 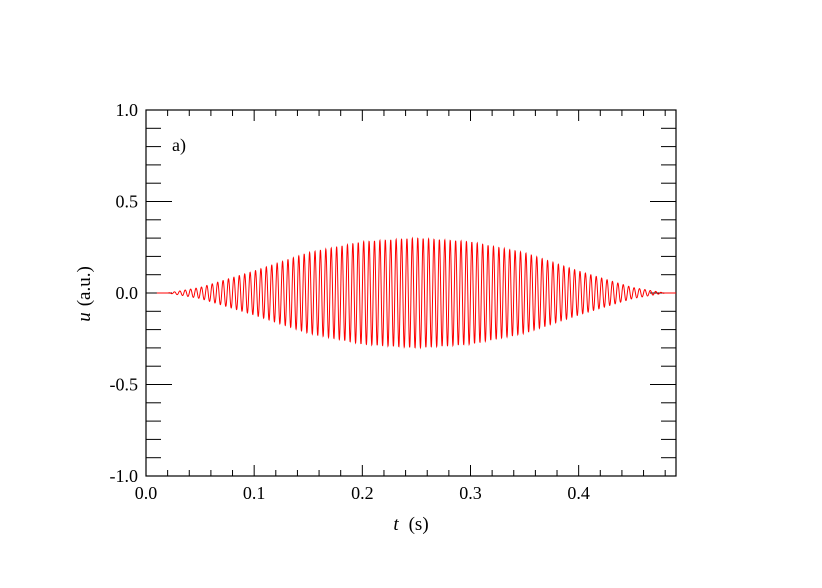 I want to click on x-axis-variable: t, so click(x=396, y=524).